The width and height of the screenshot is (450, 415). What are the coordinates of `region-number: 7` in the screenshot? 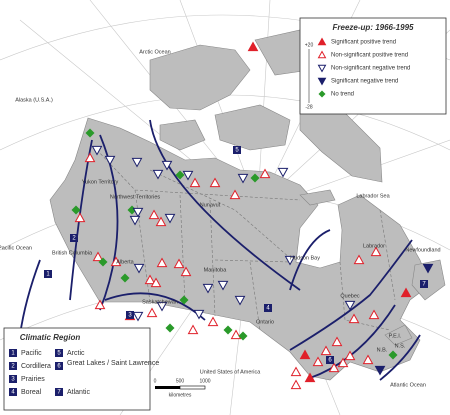 It's located at (59, 393).